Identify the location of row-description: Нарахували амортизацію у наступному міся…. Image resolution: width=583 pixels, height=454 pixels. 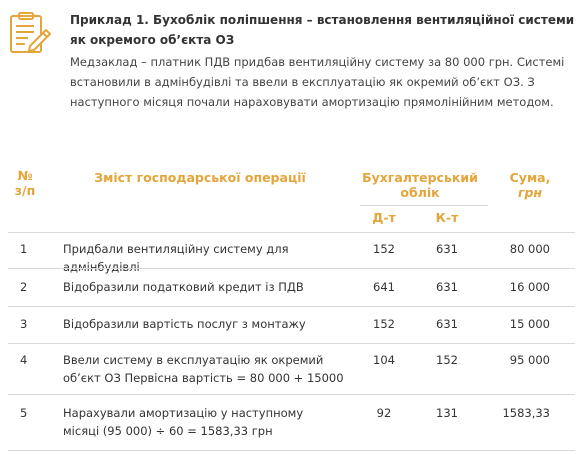
(183, 422).